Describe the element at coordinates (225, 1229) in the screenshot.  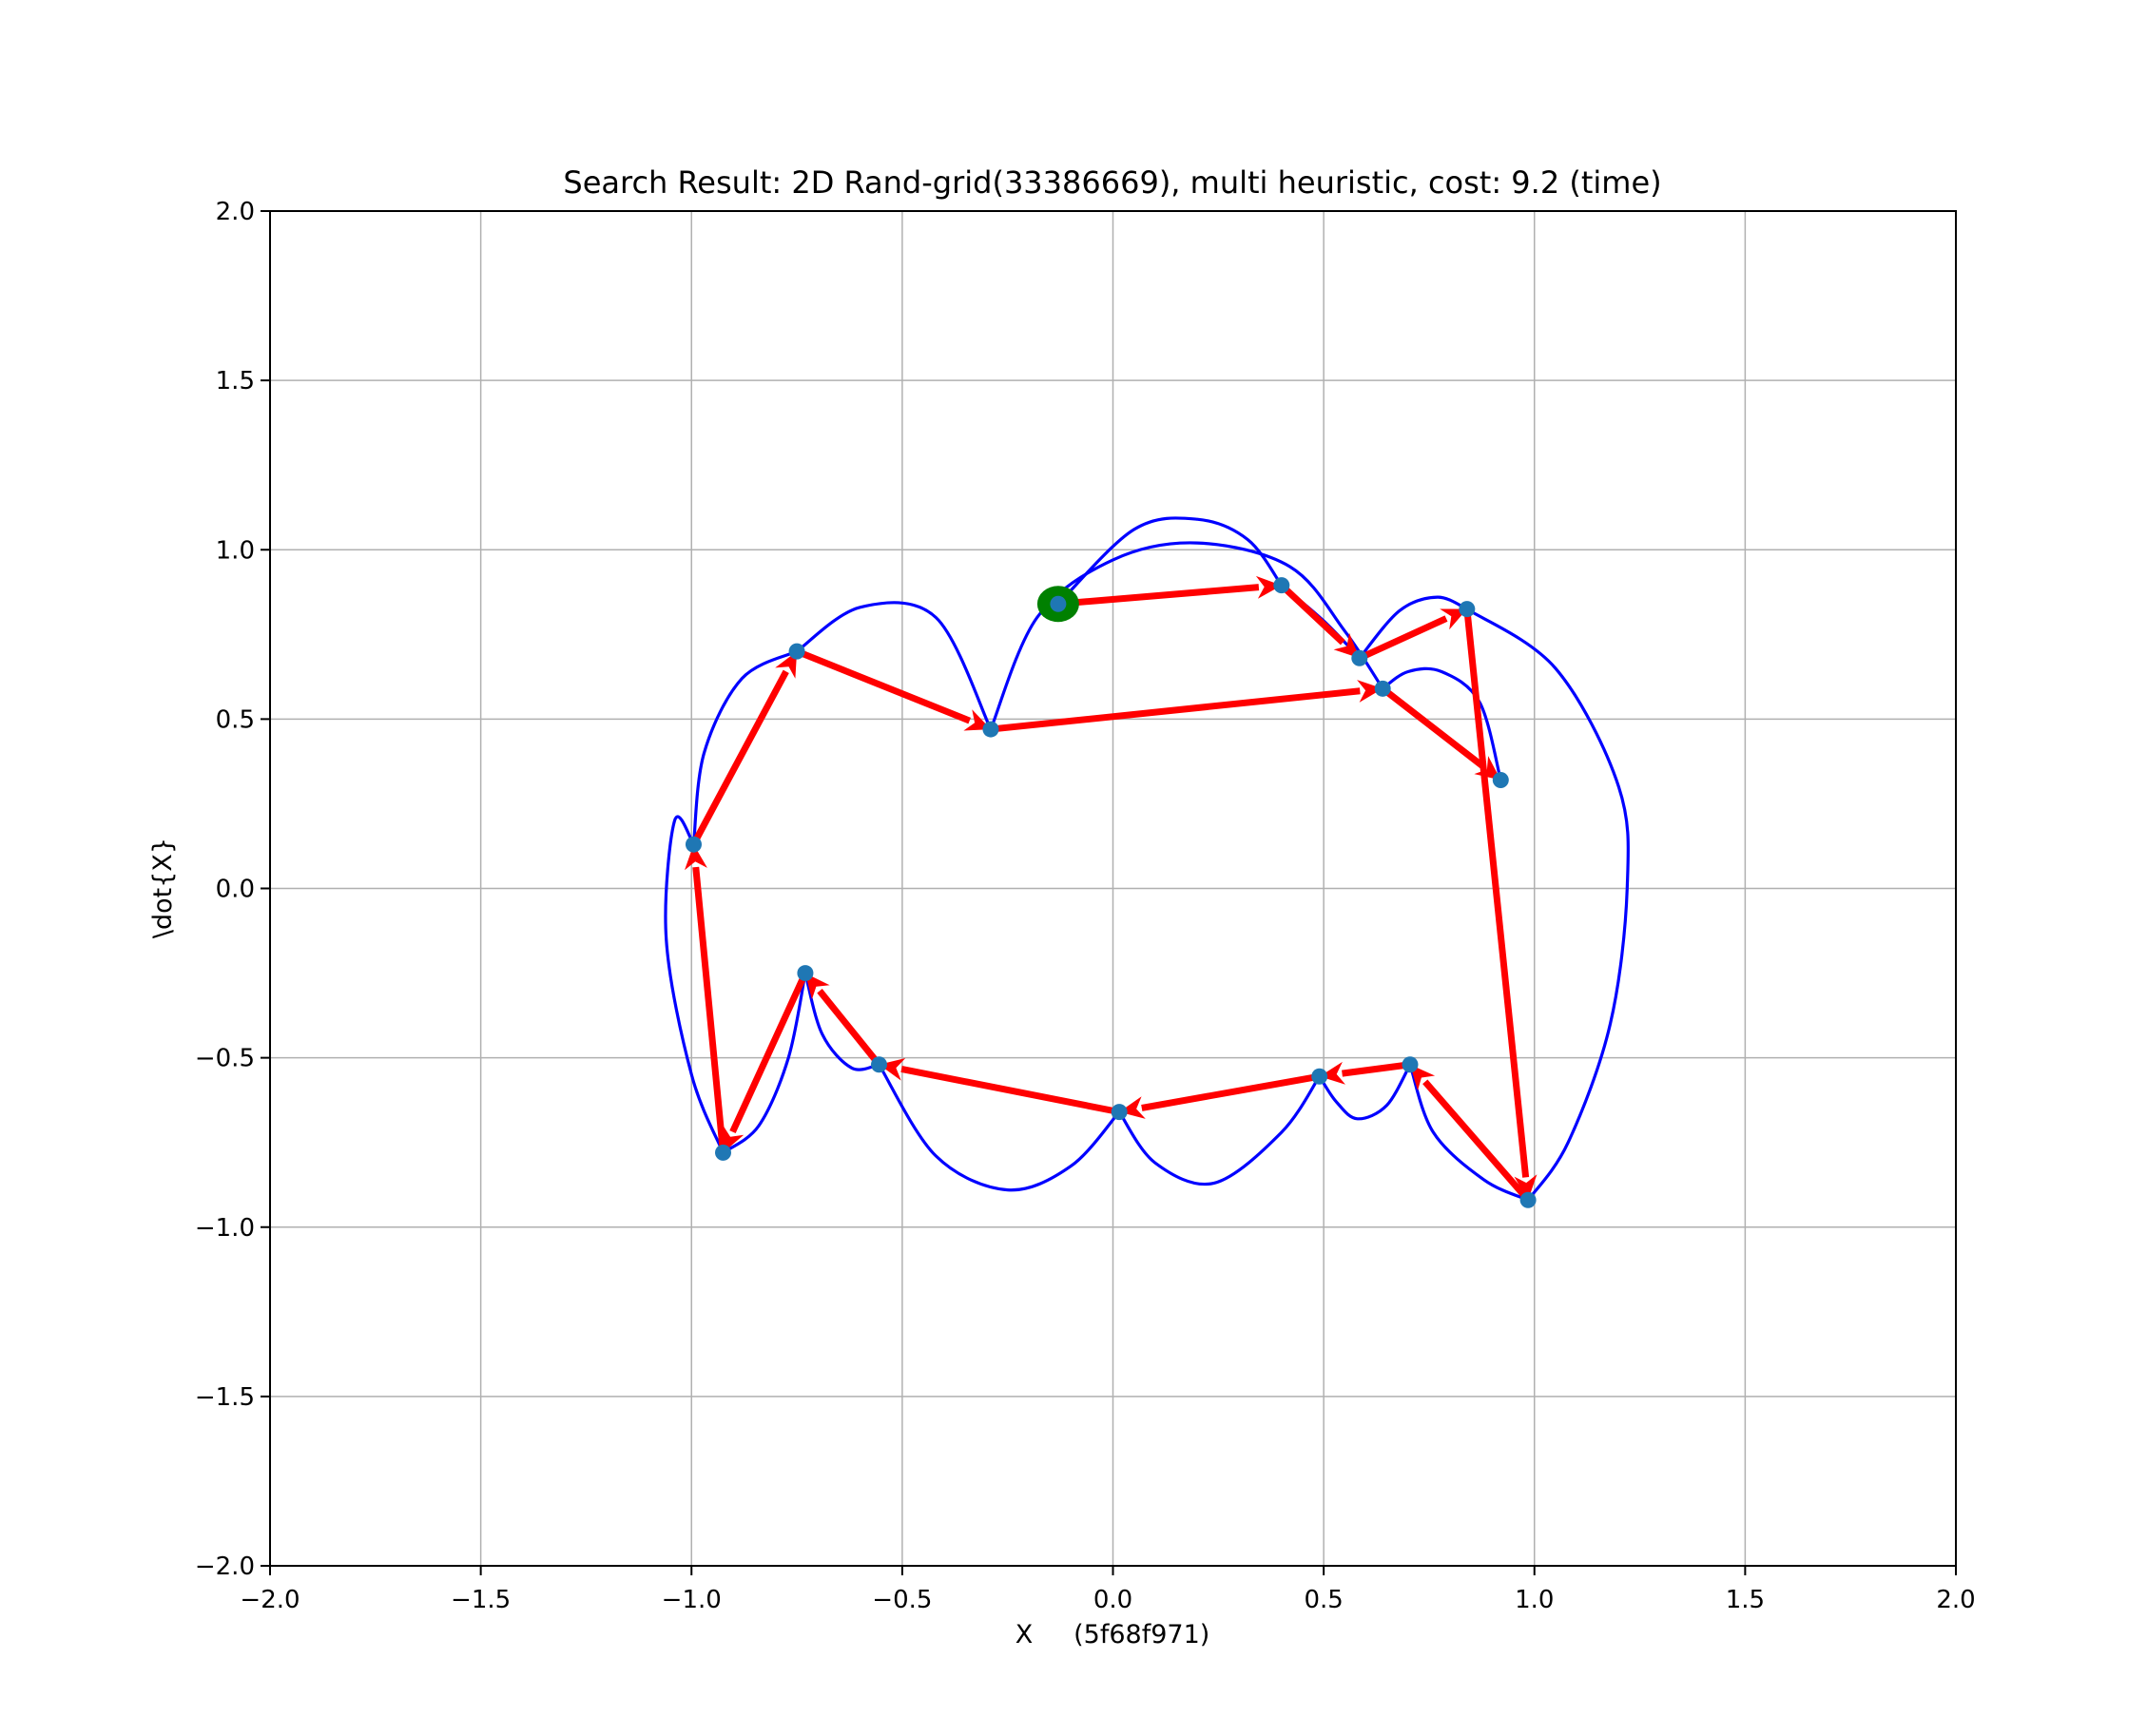
I see `y-tick-label: −1.0` at that location.